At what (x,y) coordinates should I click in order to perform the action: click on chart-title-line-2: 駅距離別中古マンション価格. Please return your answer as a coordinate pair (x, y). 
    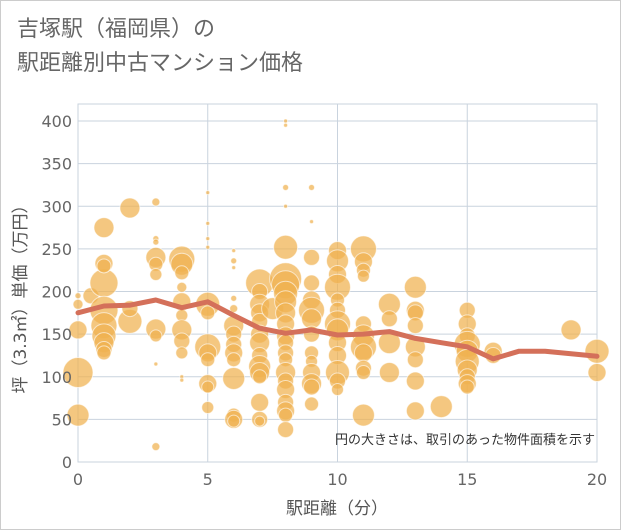
    Looking at the image, I should click on (160, 63).